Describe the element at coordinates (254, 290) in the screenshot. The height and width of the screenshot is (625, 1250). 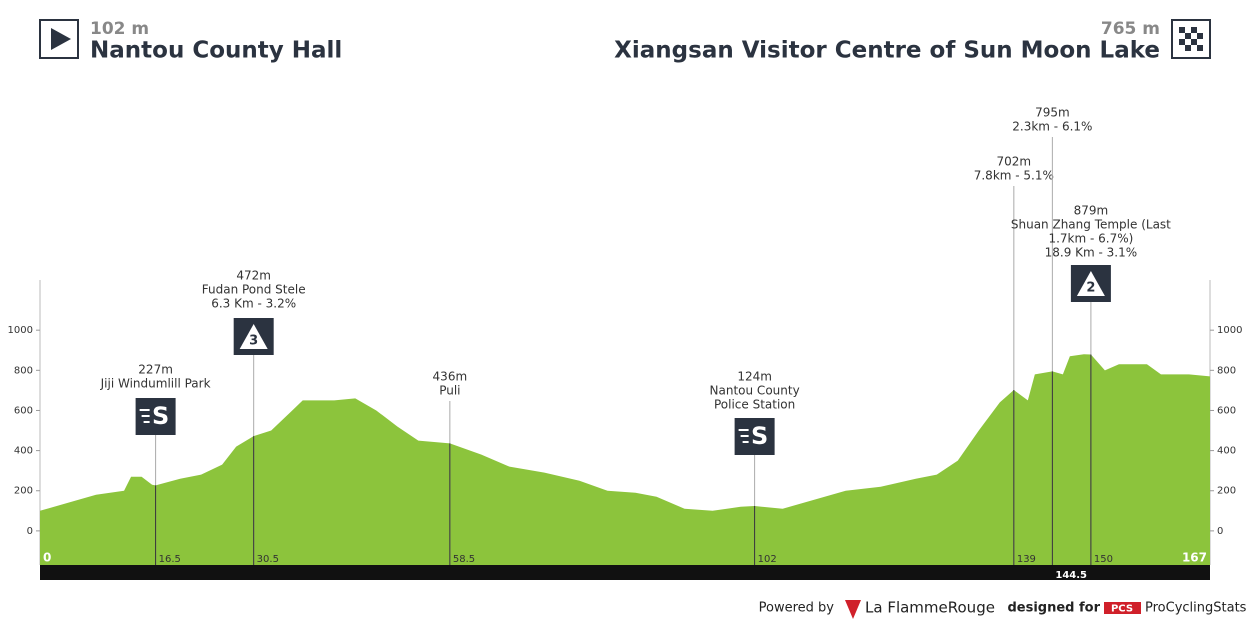
I see `annotation-text: Fudan Pond Stele` at that location.